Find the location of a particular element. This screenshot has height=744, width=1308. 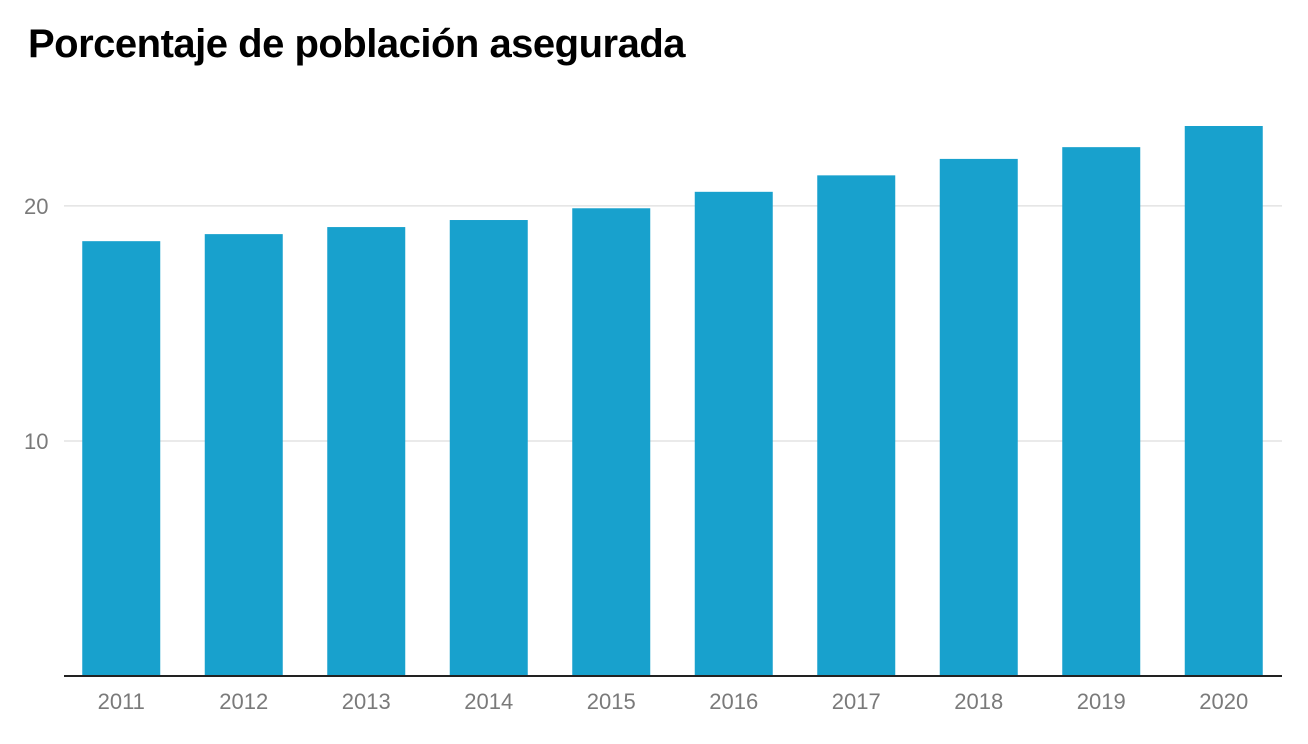

x-tick-label-2020: 2020 is located at coordinates (1223, 701).